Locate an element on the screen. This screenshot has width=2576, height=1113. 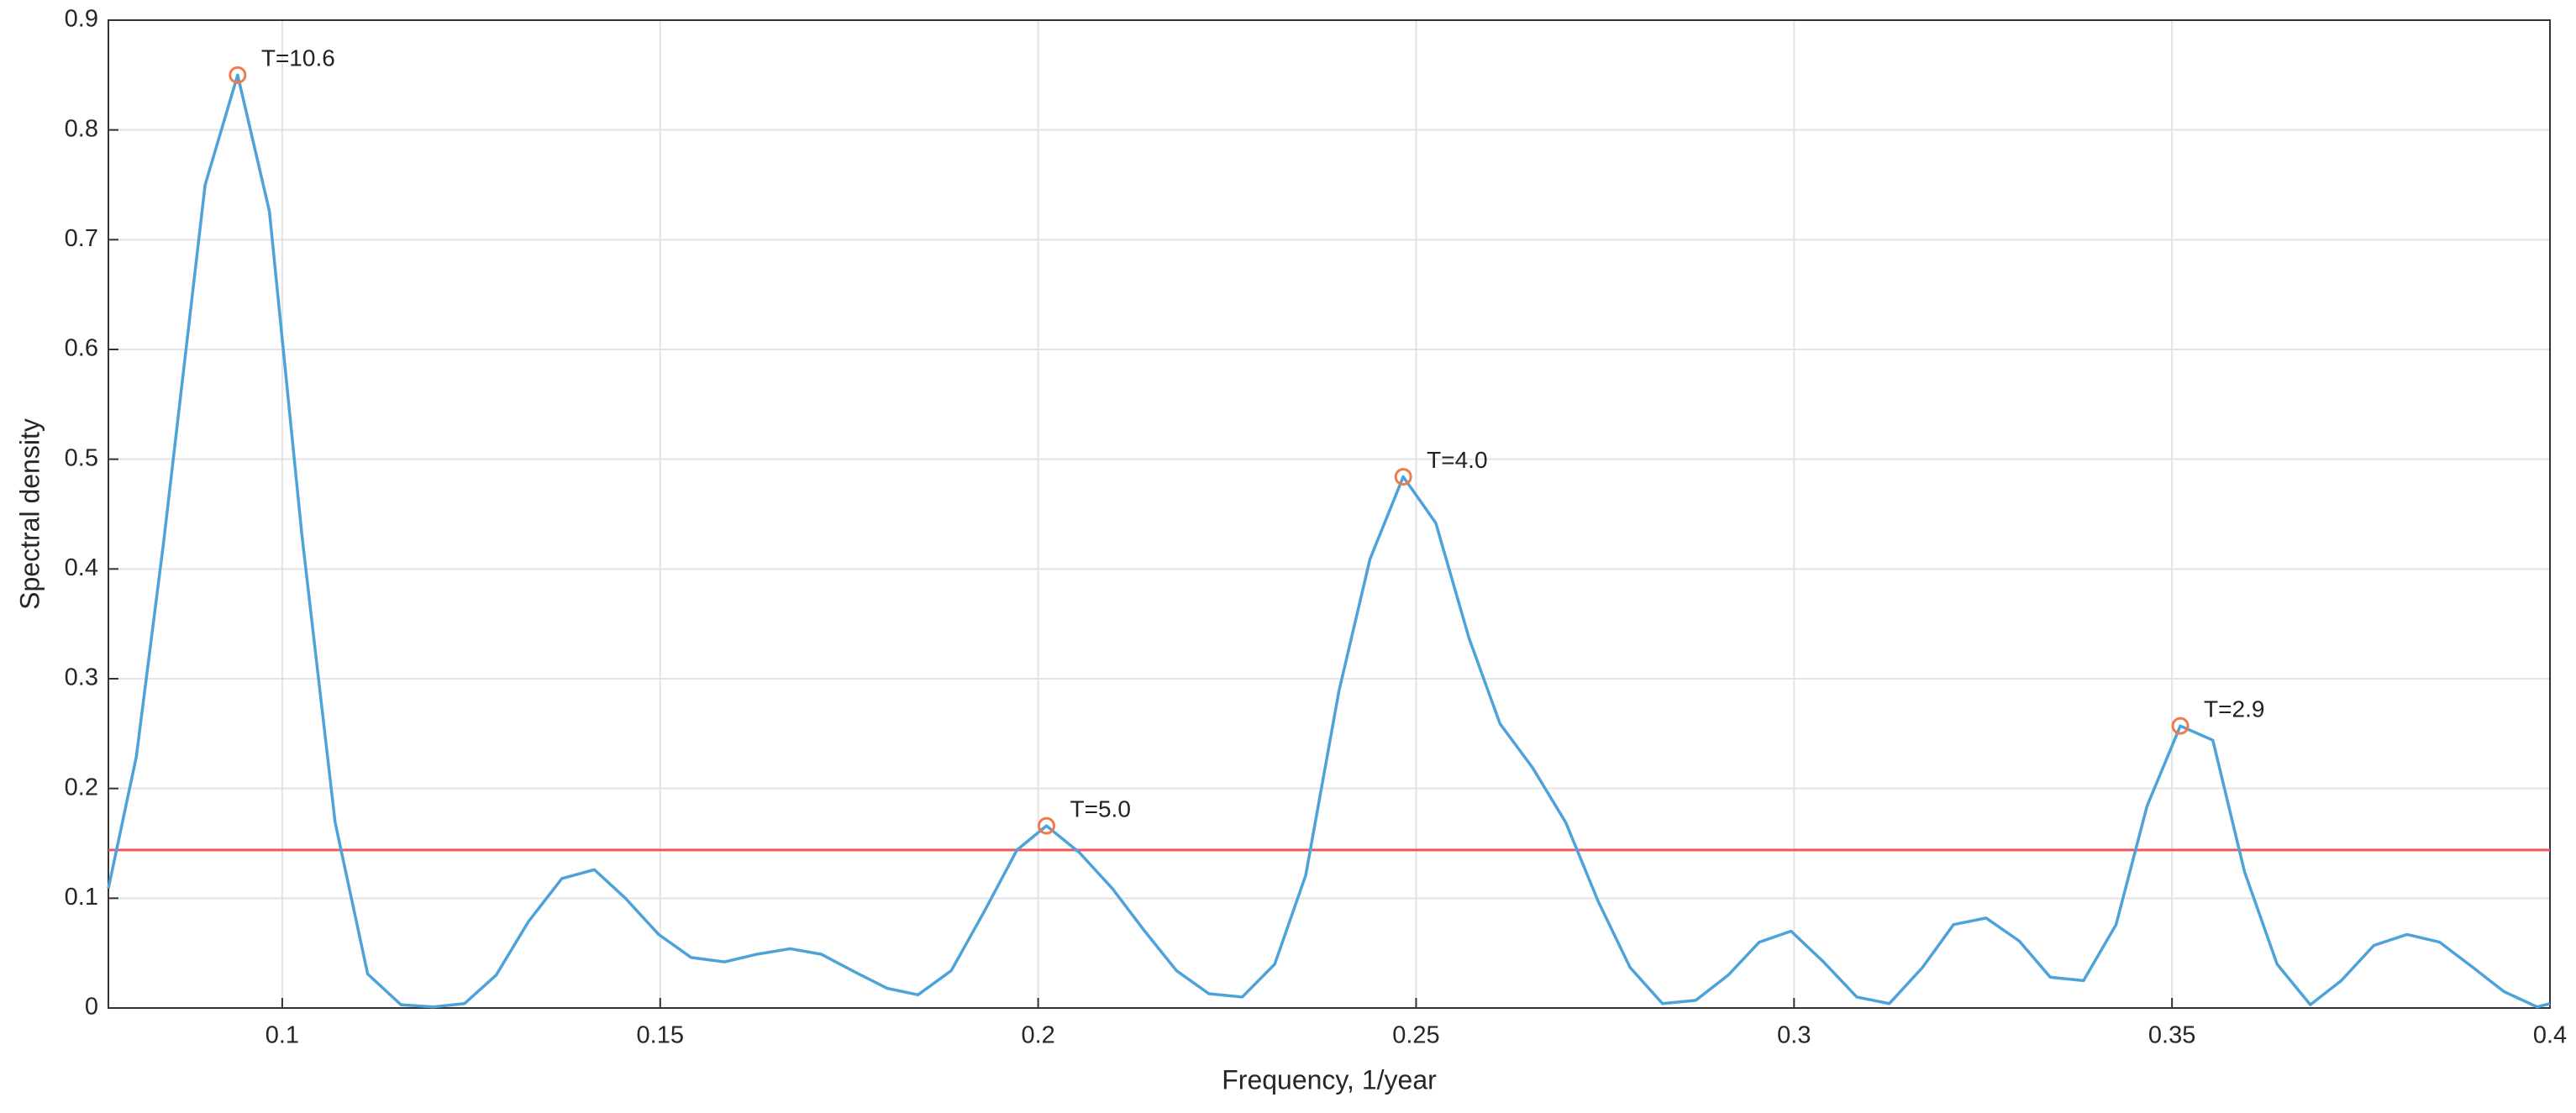
y-tick-label: 0.8 is located at coordinates (81, 128).